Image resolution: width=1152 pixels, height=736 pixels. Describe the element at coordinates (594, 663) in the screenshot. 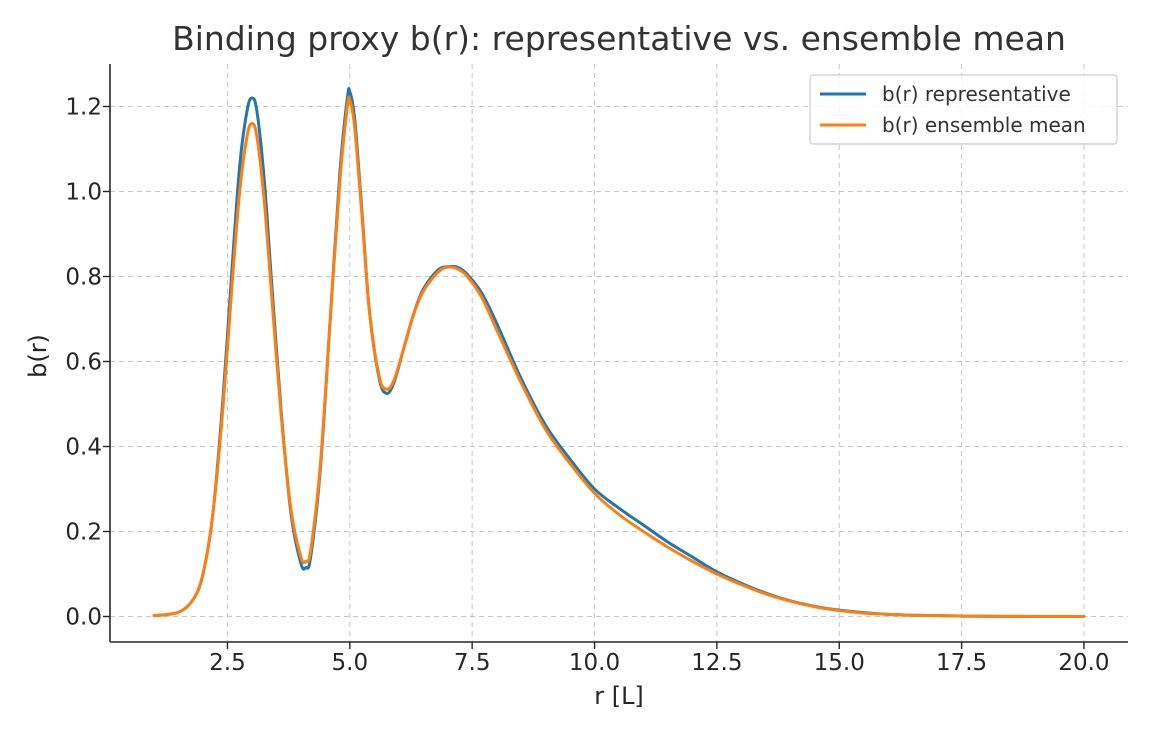

I see `x-tick-label: 10.0` at that location.